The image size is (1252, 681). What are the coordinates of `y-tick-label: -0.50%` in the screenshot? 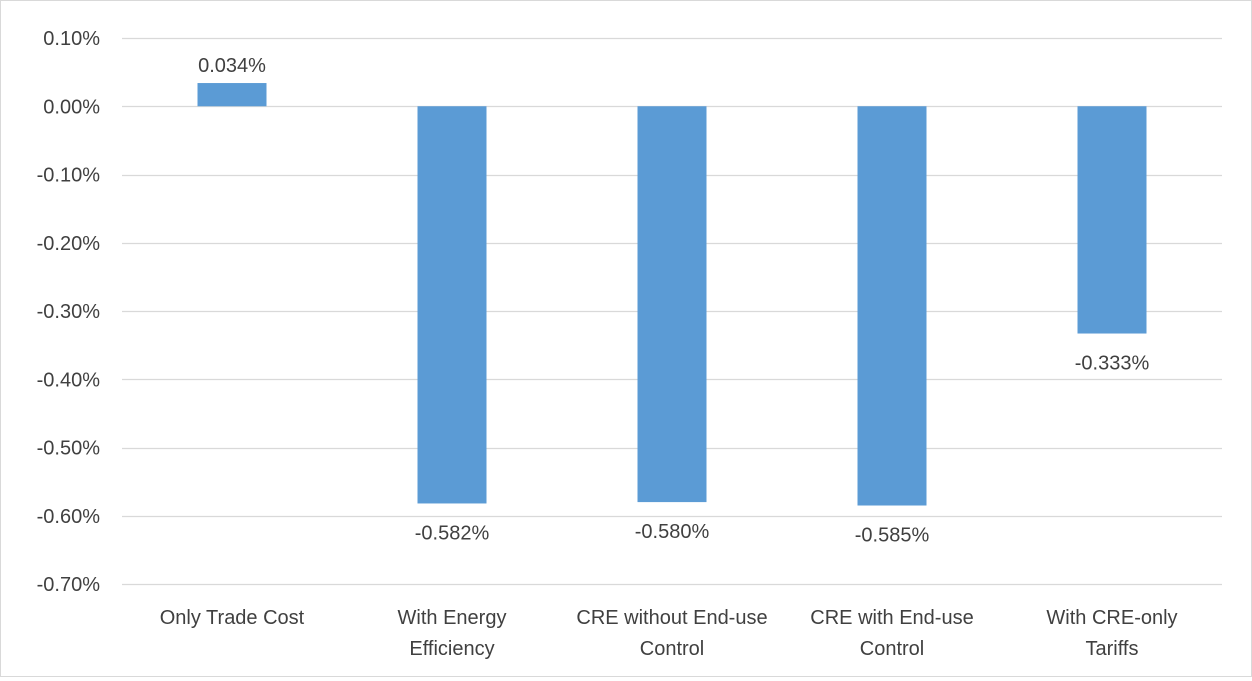 It's located at (69, 449).